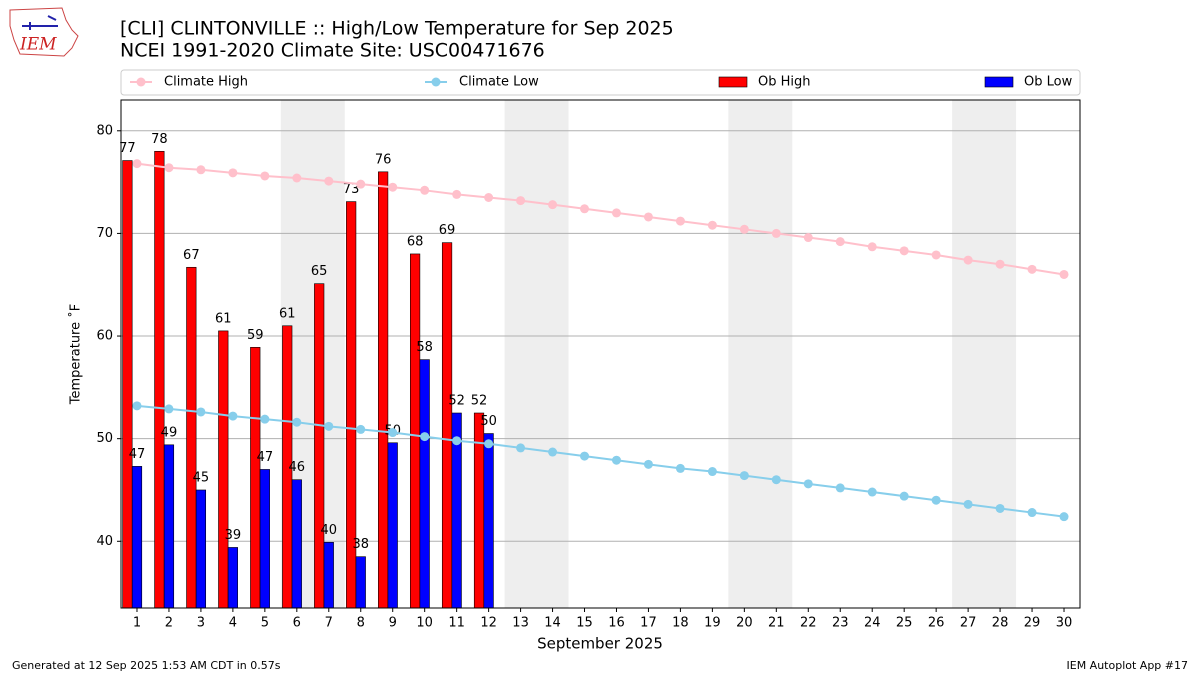 The width and height of the screenshot is (1200, 675). Describe the element at coordinates (393, 623) in the screenshot. I see `x-tick-label: 9` at that location.